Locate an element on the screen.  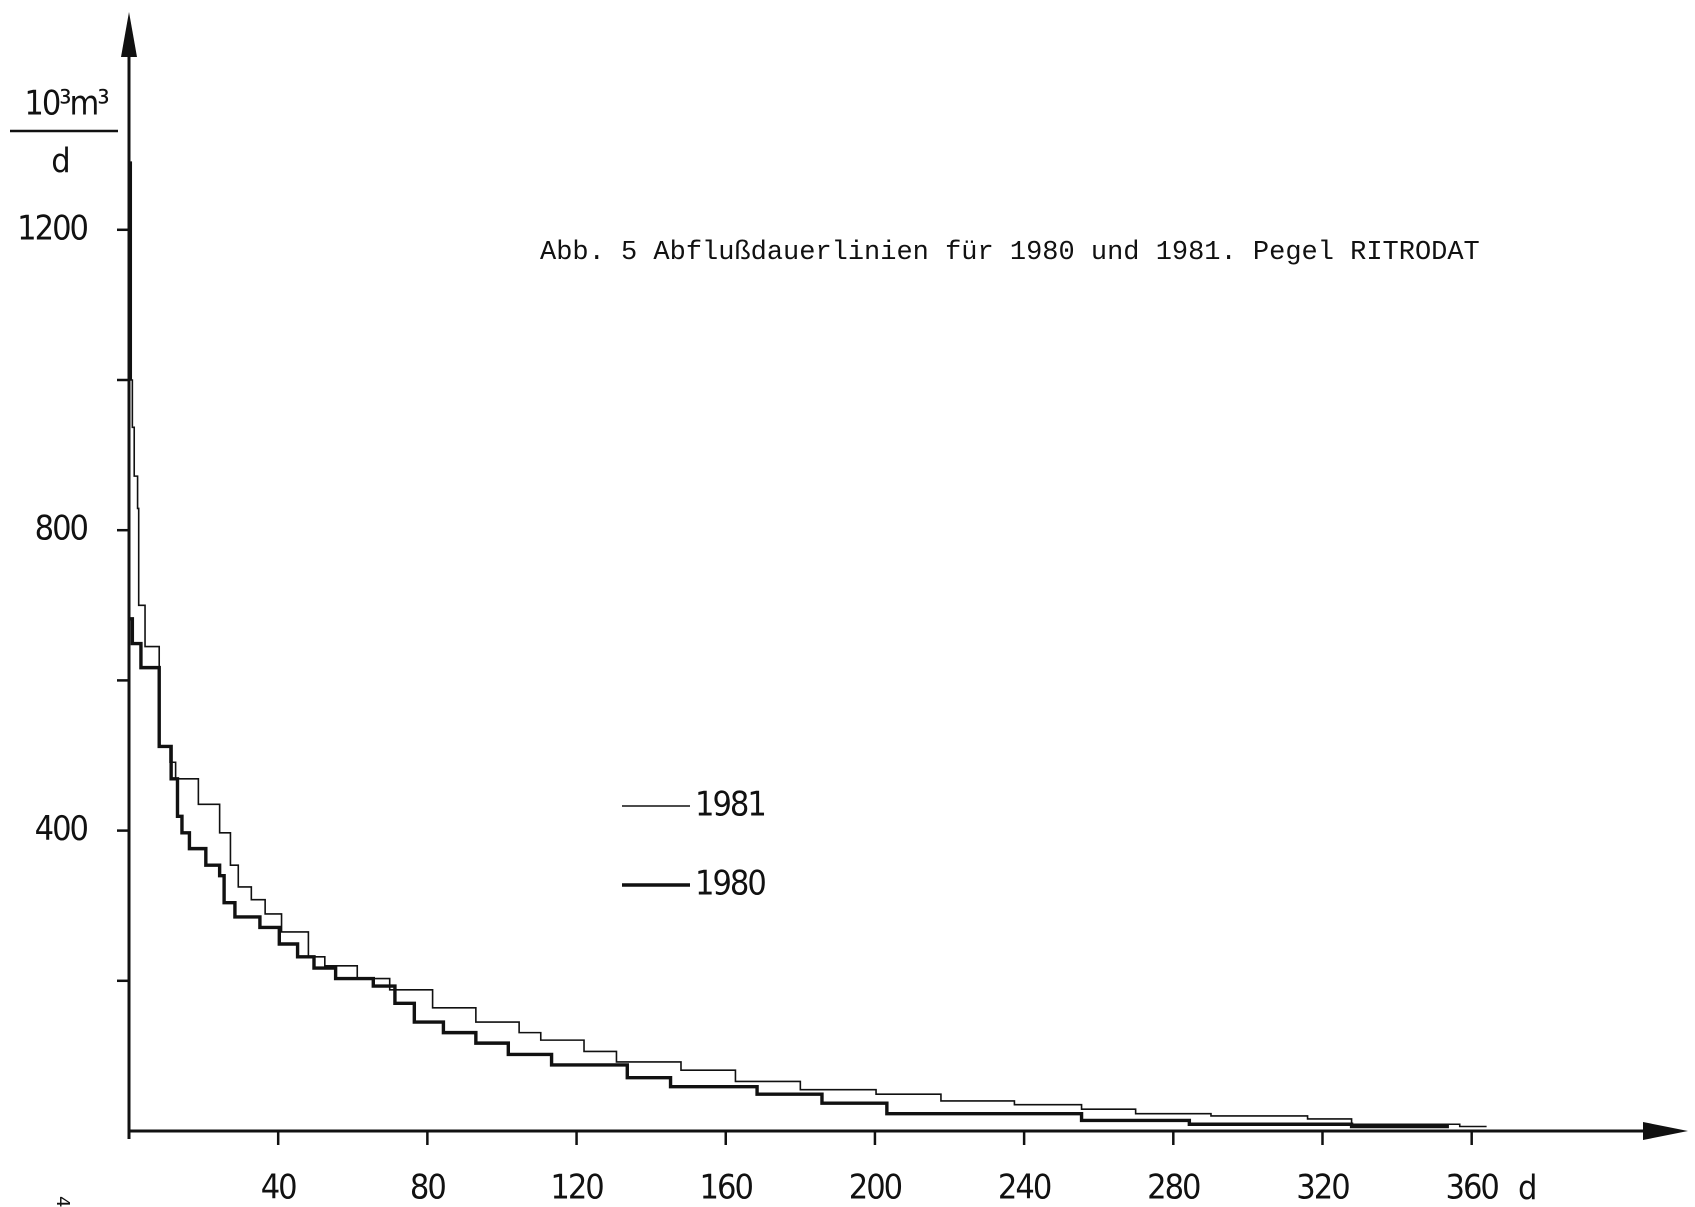
x-axis-label: d is located at coordinates (1526, 1188).